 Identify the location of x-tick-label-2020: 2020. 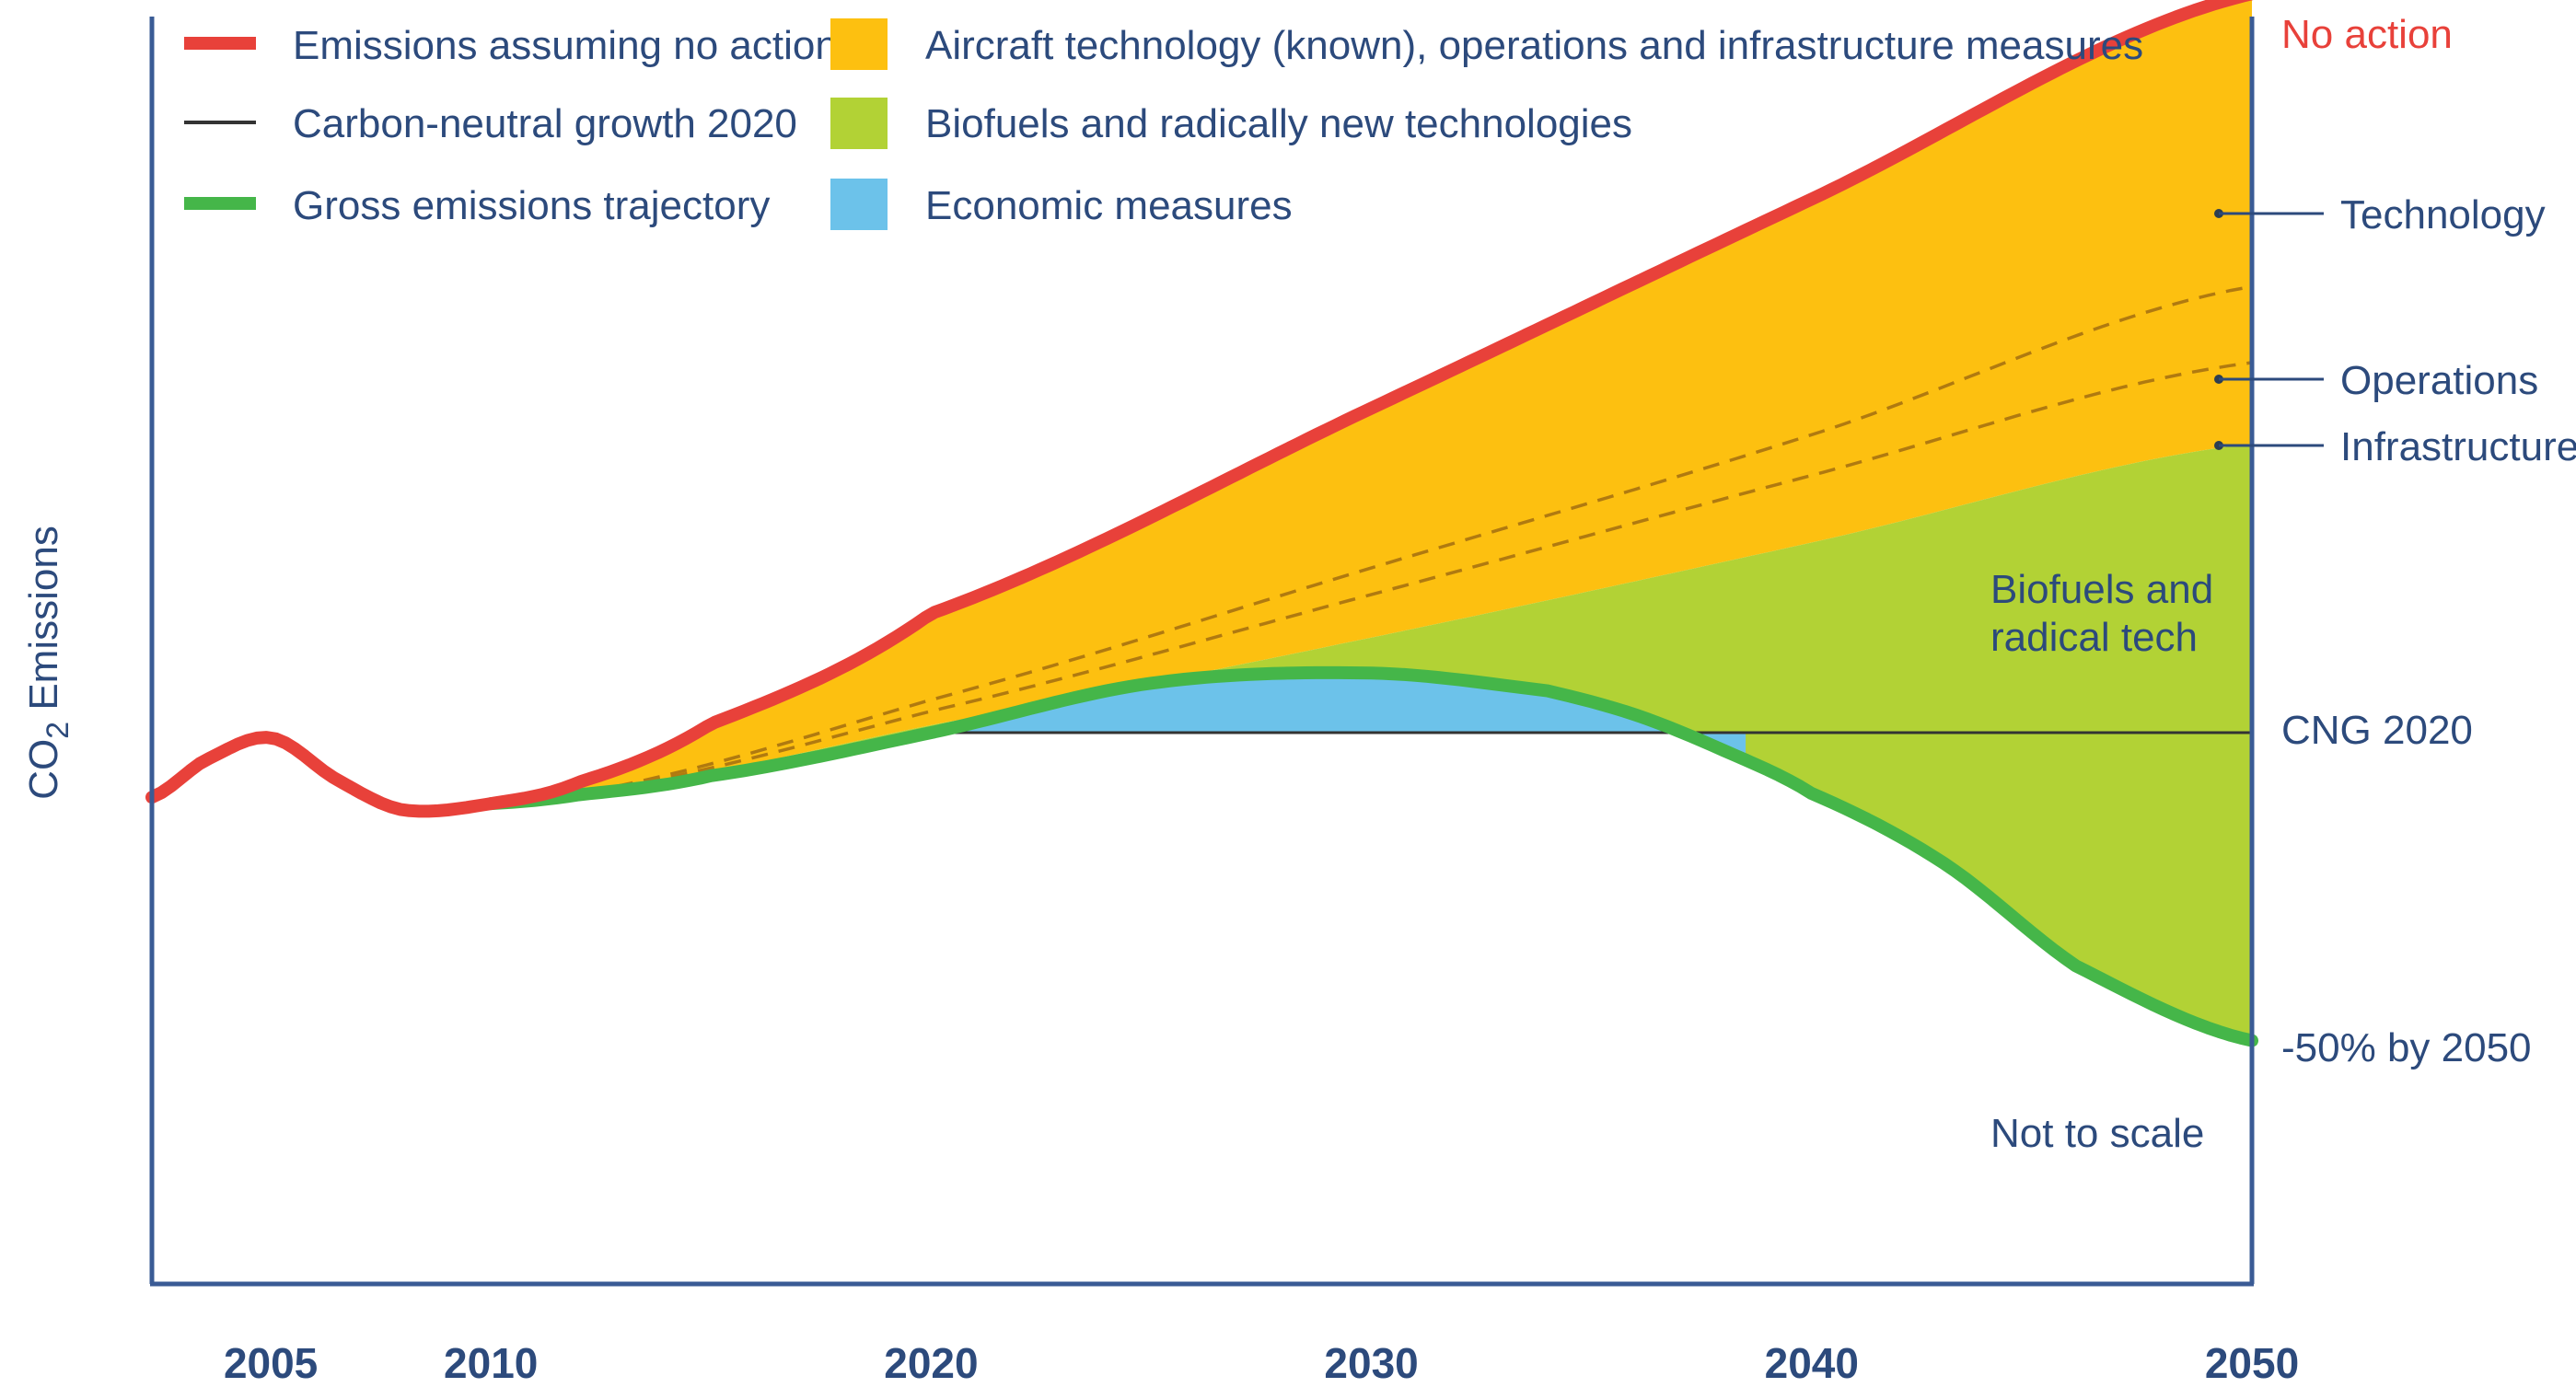
(931, 1363).